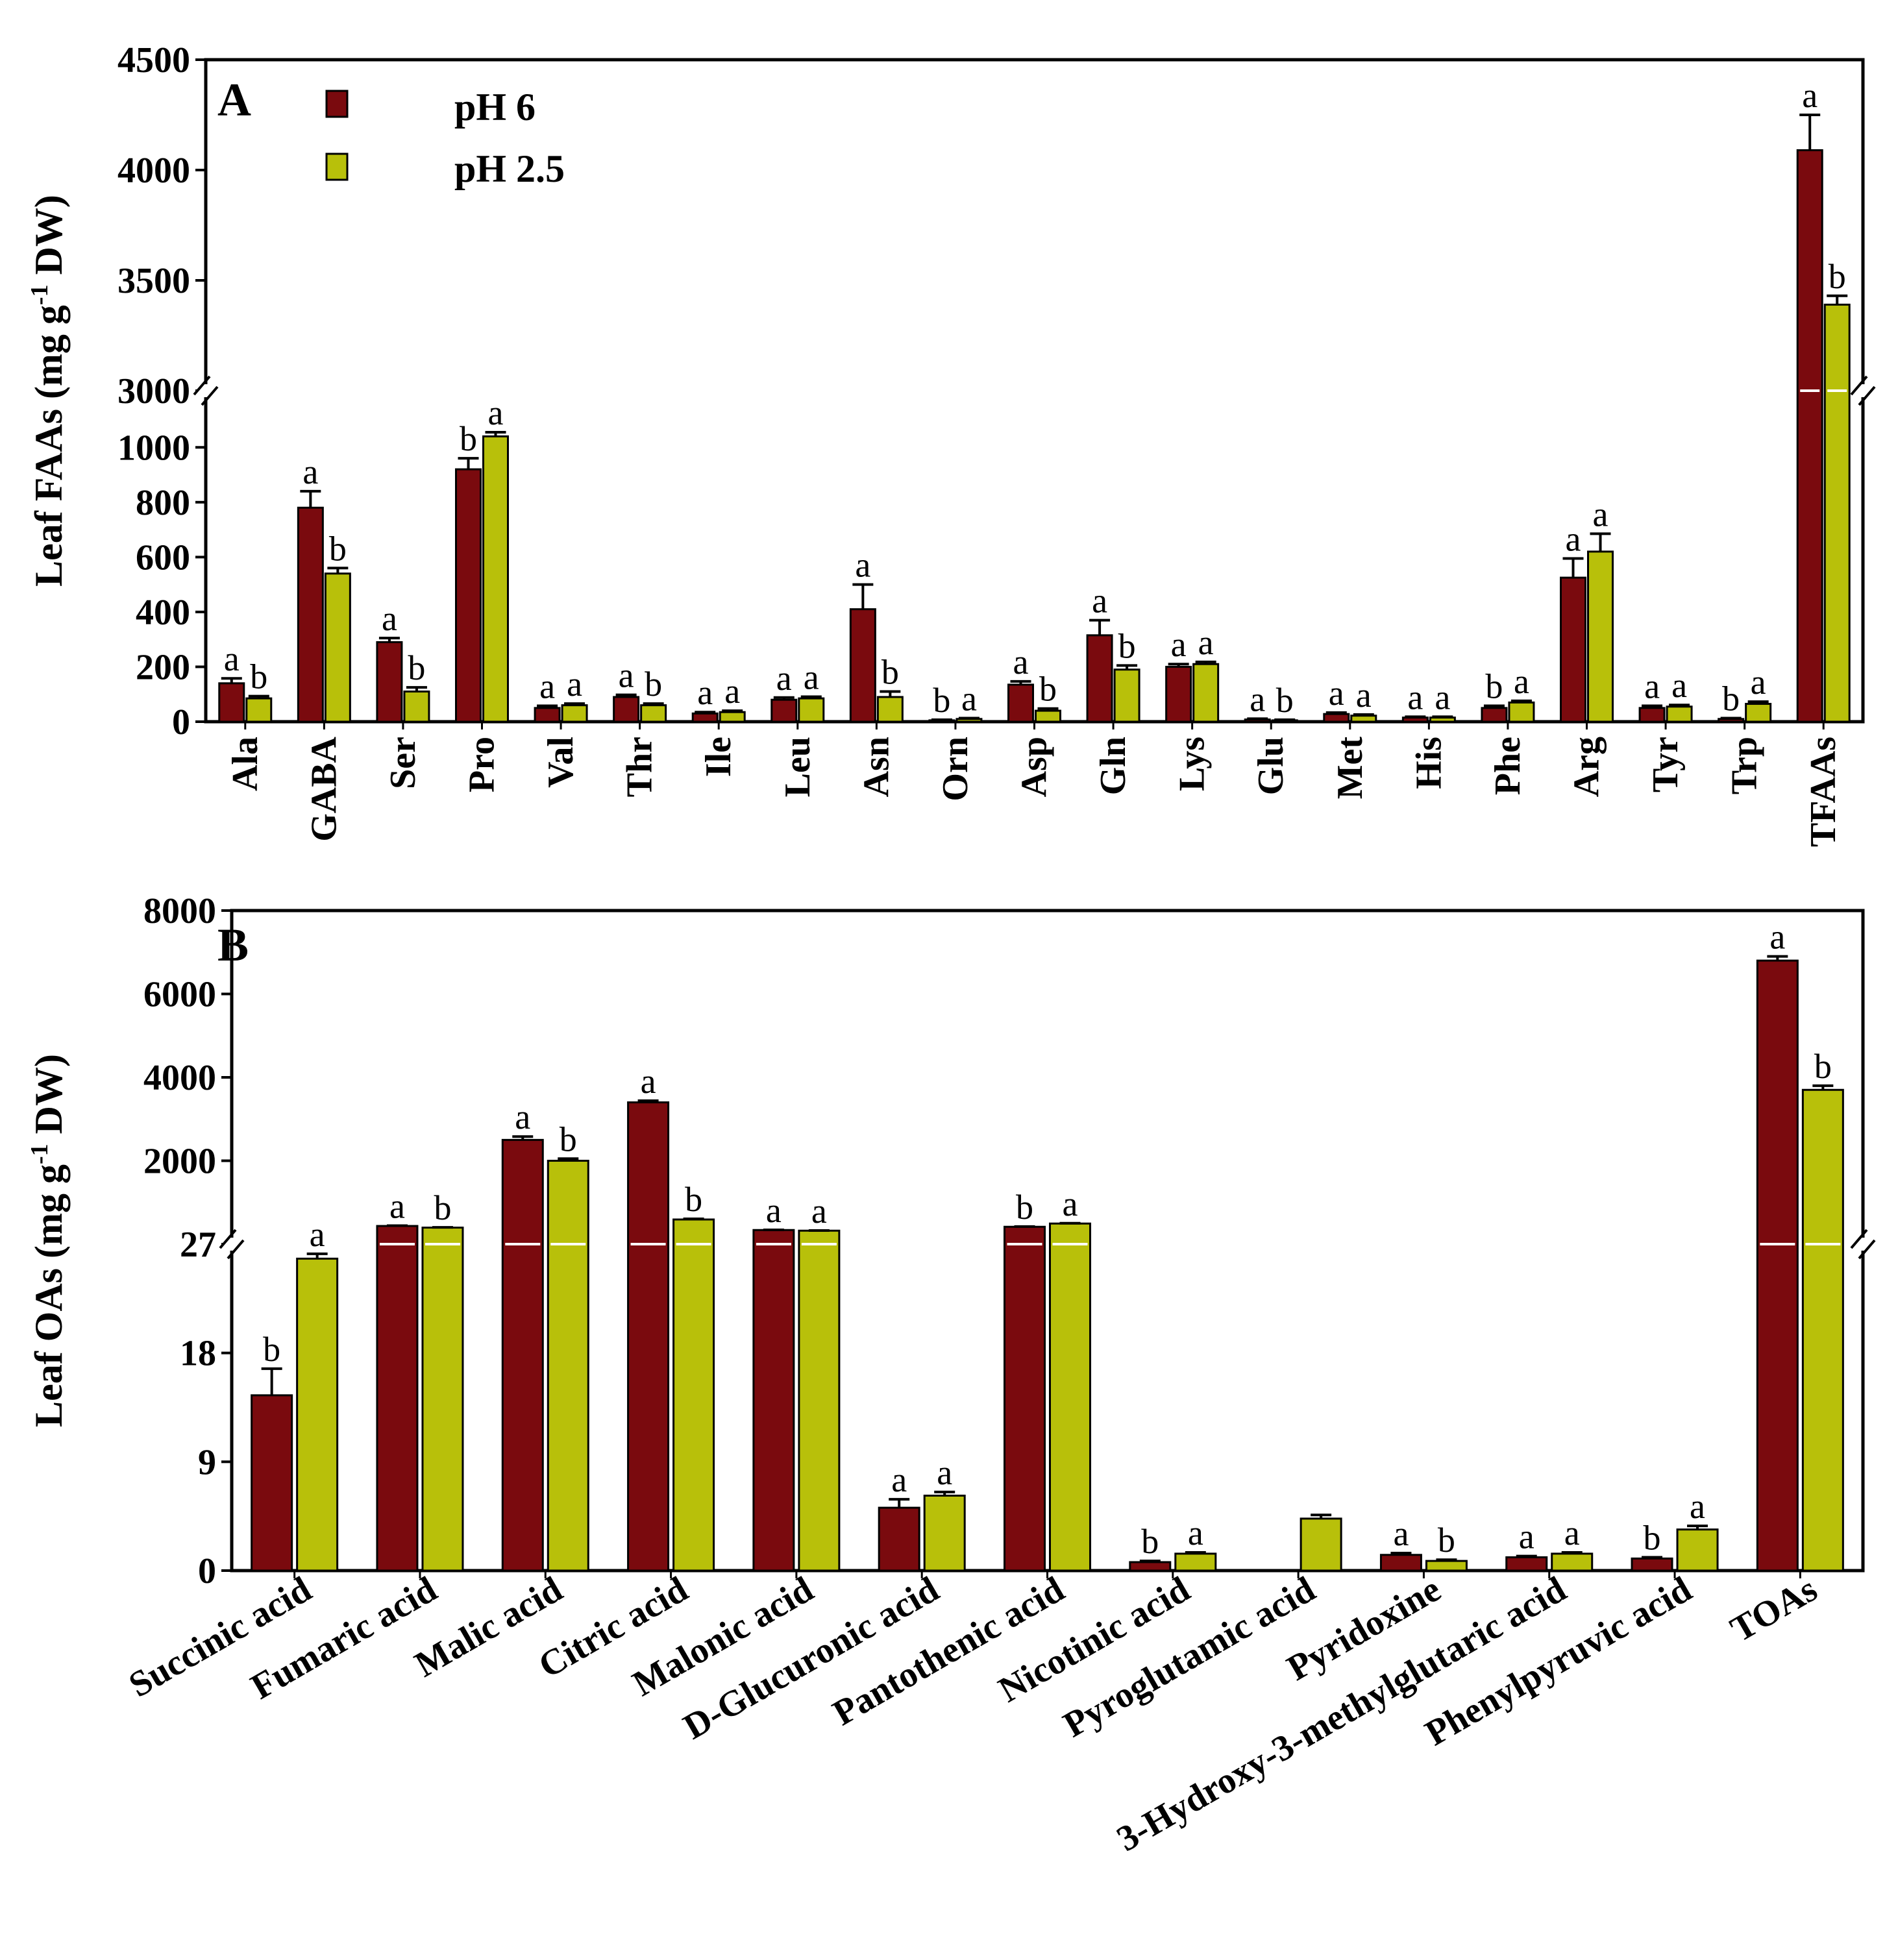 The width and height of the screenshot is (1898, 1960). What do you see at coordinates (495, 579) in the screenshot?
I see `bar-pro-ph25` at bounding box center [495, 579].